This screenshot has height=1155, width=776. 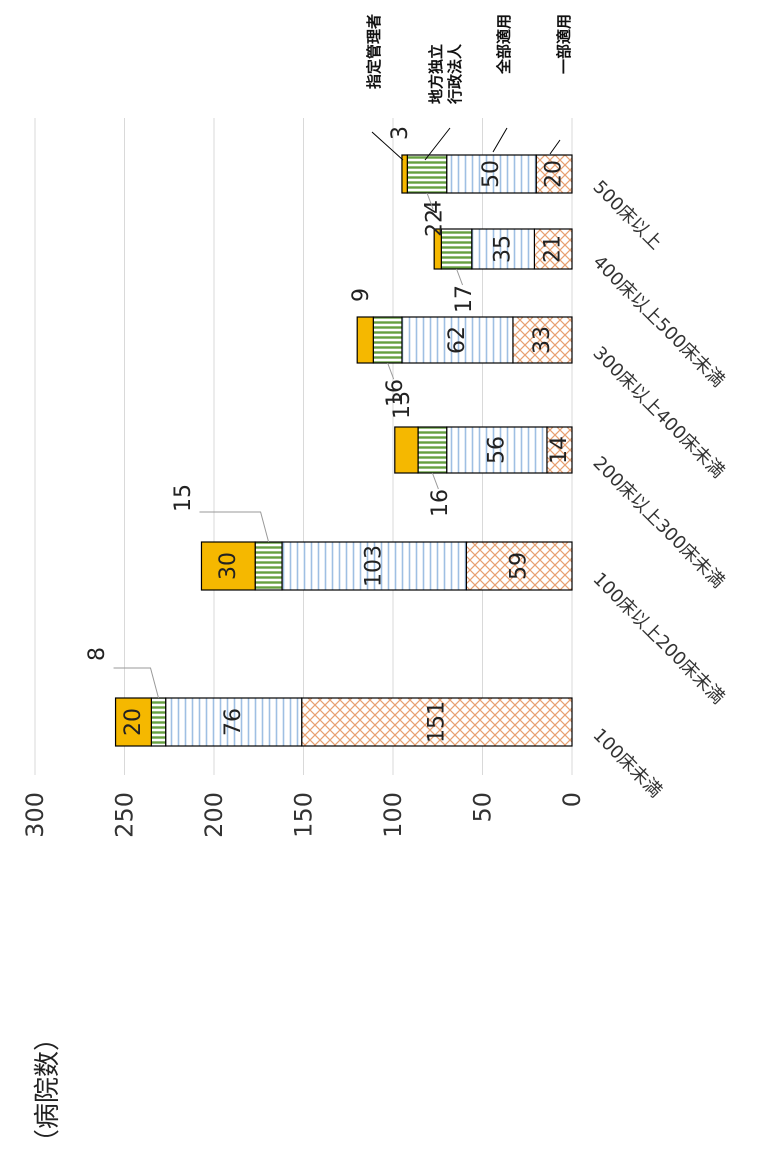 What do you see at coordinates (400, 133) in the screenshot?
I see `data-label-3-5: 3` at bounding box center [400, 133].